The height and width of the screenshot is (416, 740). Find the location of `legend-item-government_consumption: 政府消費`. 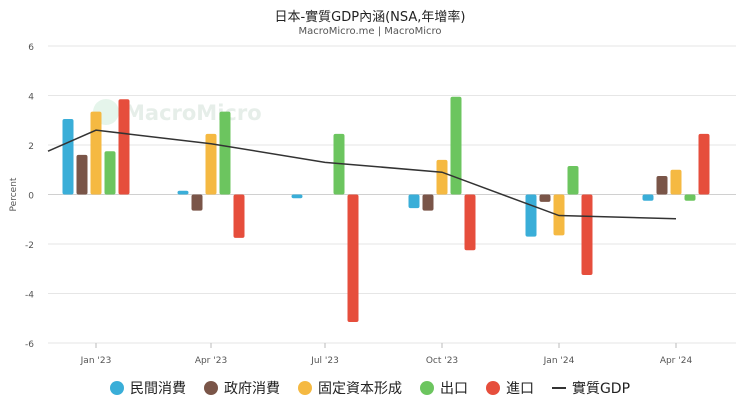

legend-item-government_consumption: 政府消費 is located at coordinates (241, 388).